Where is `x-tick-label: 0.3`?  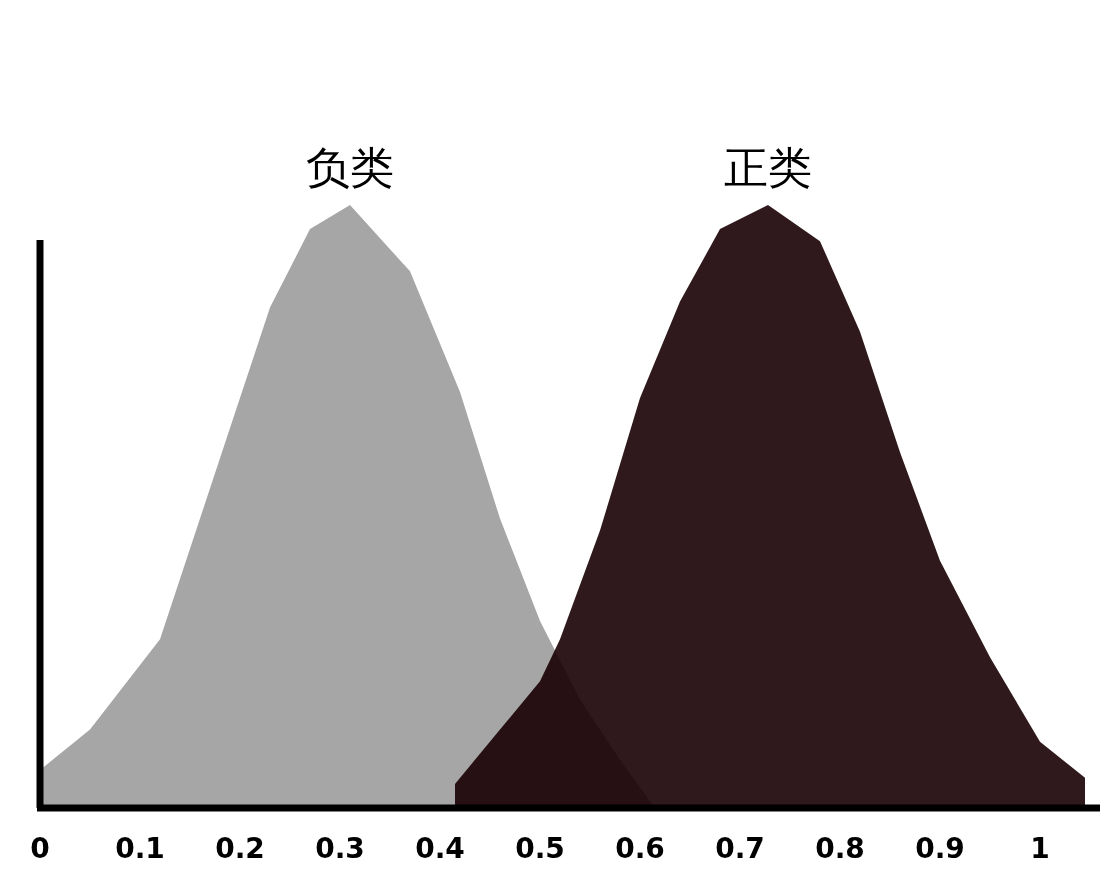 x-tick-label: 0.3 is located at coordinates (340, 848).